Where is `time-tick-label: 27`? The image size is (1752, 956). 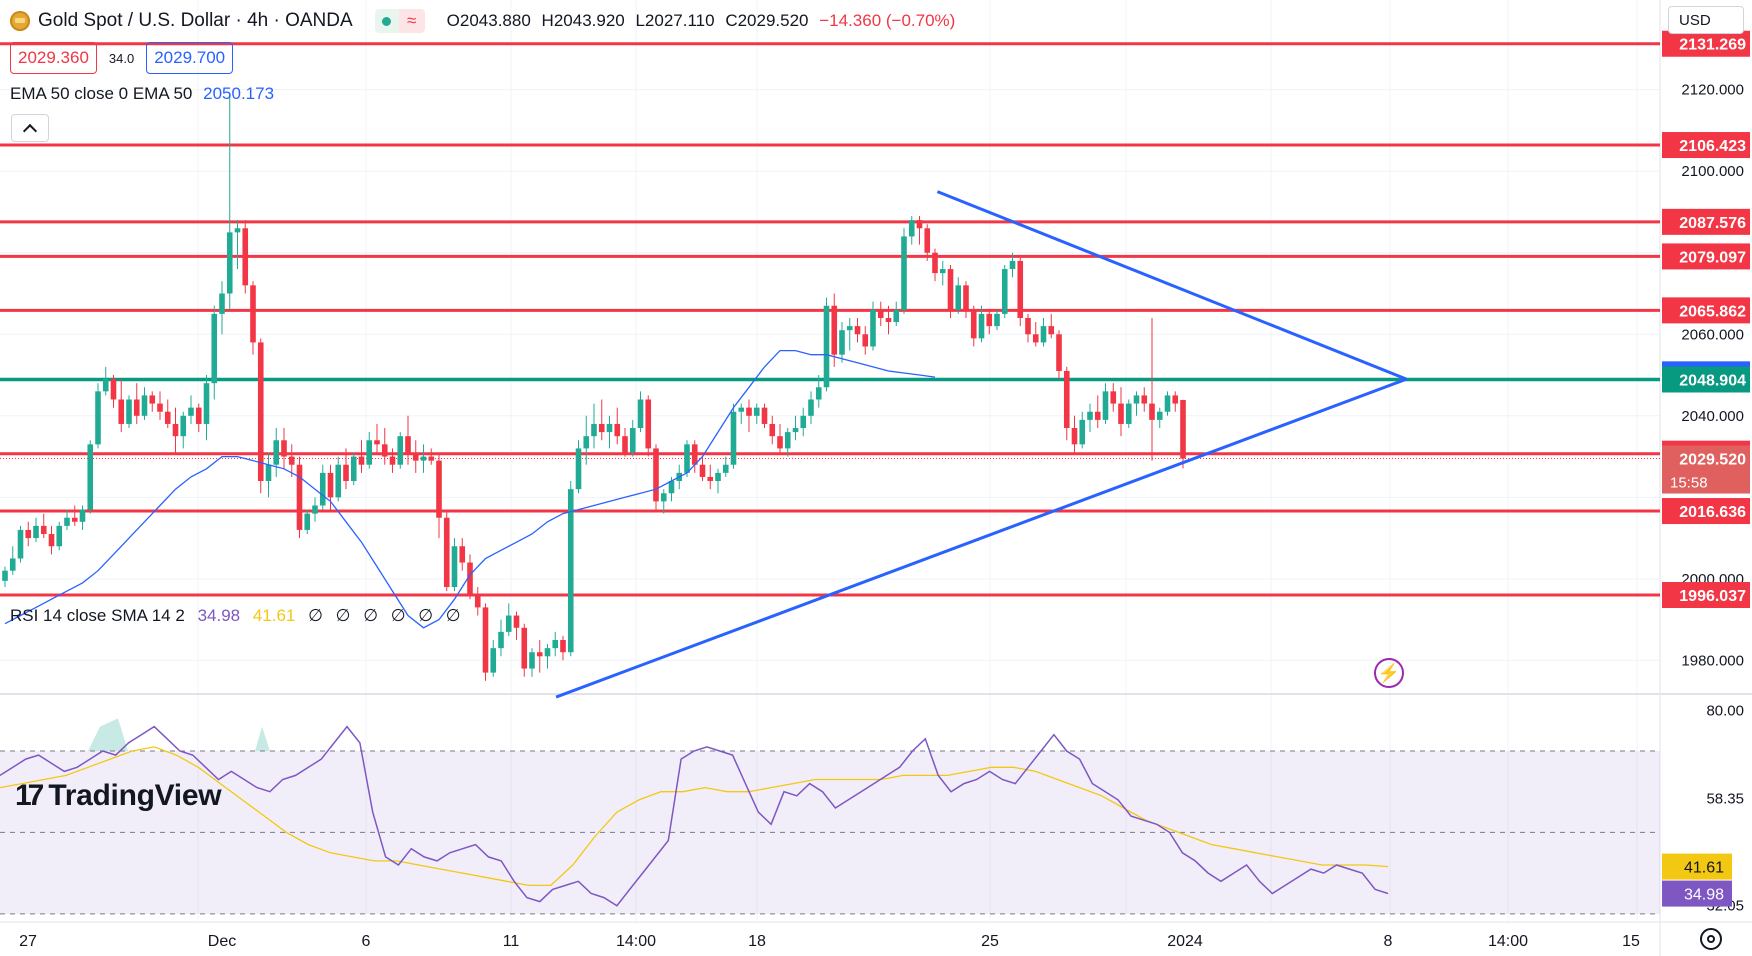
time-tick-label: 27 is located at coordinates (28, 941).